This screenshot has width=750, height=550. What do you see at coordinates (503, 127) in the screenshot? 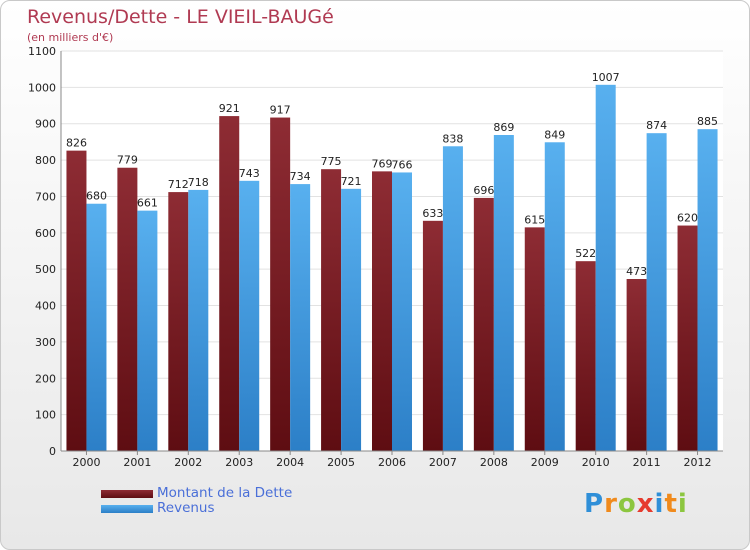
I see `data-label-revenue: 869` at bounding box center [503, 127].